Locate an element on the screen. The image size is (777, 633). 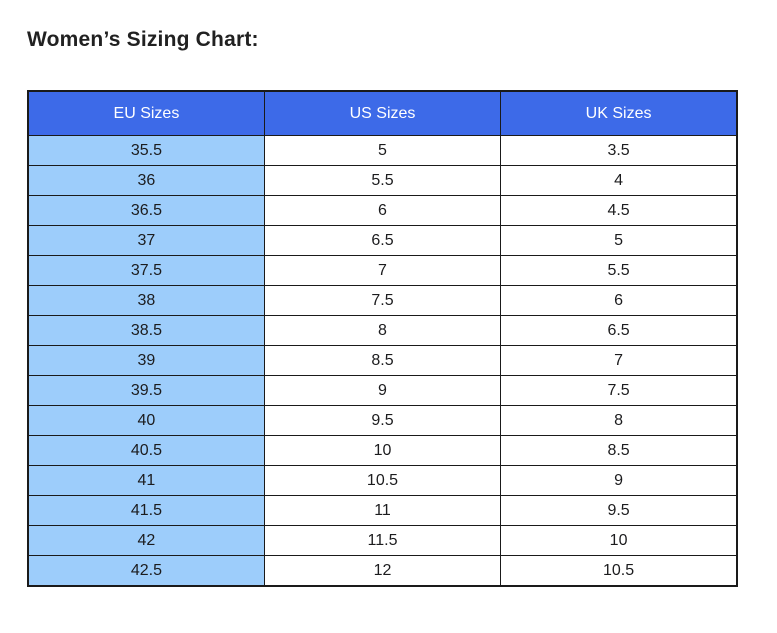
uk-size-cell: 8.5 is located at coordinates (619, 450).